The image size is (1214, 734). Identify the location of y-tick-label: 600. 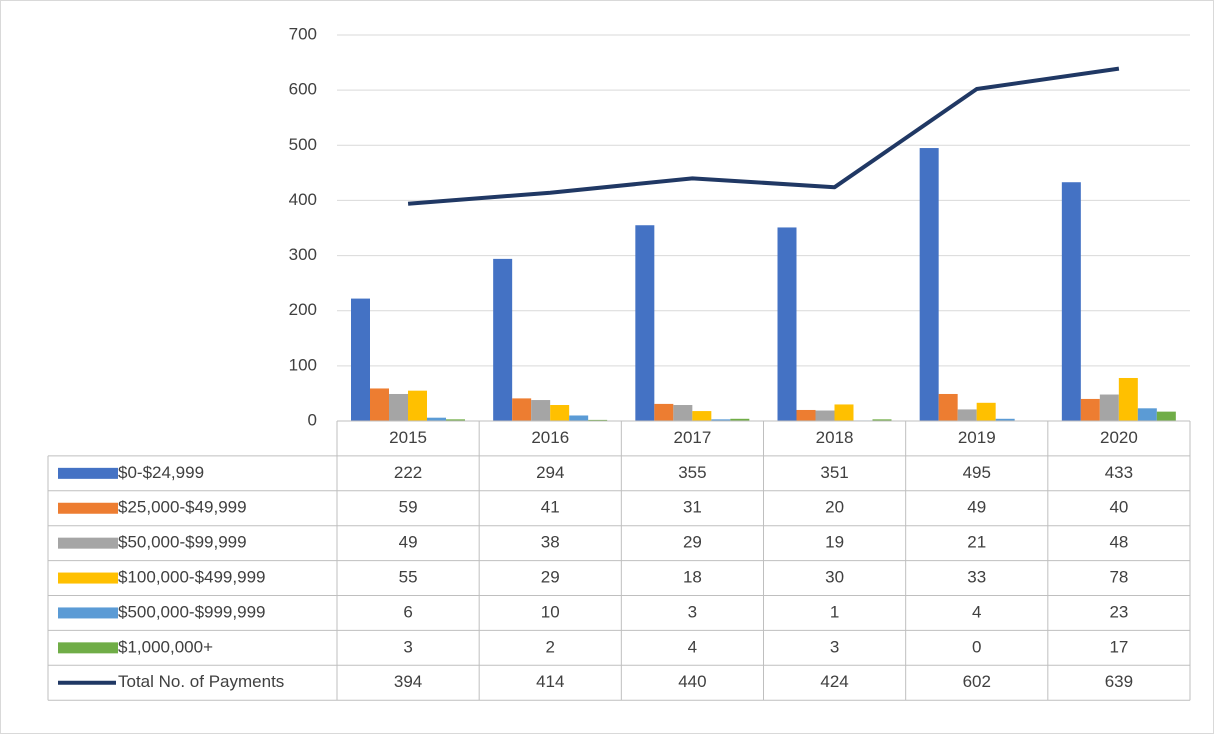
(303, 89).